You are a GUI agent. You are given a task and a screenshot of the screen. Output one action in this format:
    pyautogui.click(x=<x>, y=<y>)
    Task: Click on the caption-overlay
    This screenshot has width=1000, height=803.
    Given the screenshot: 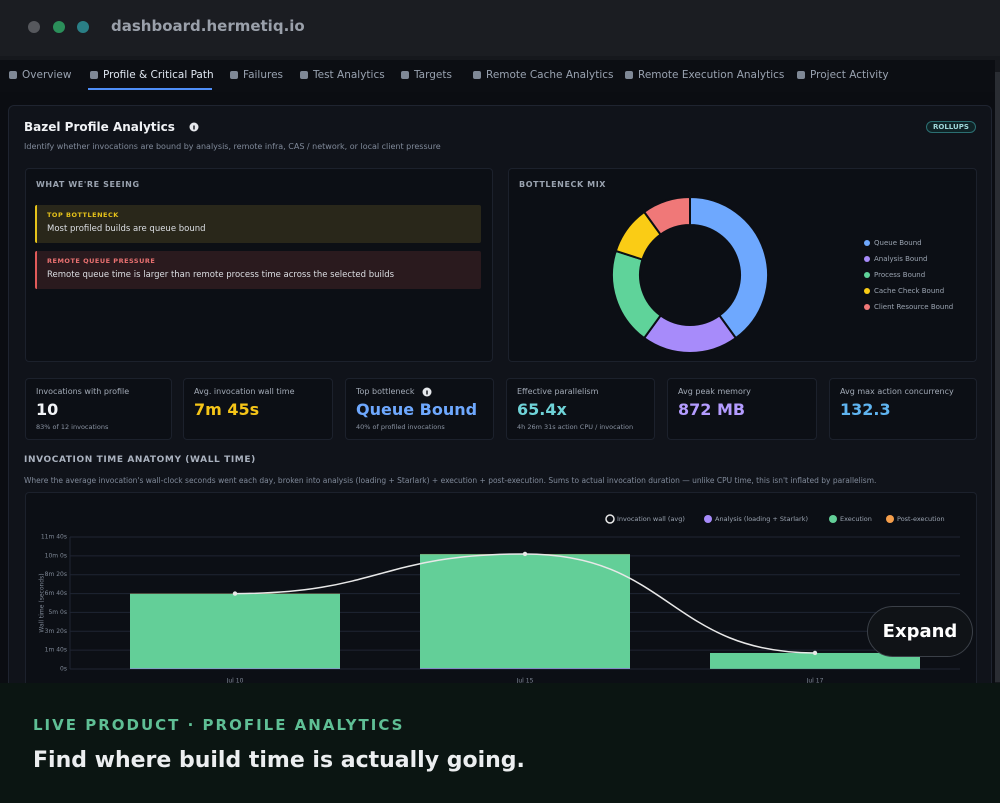 What is the action you would take?
    pyautogui.click(x=500, y=743)
    